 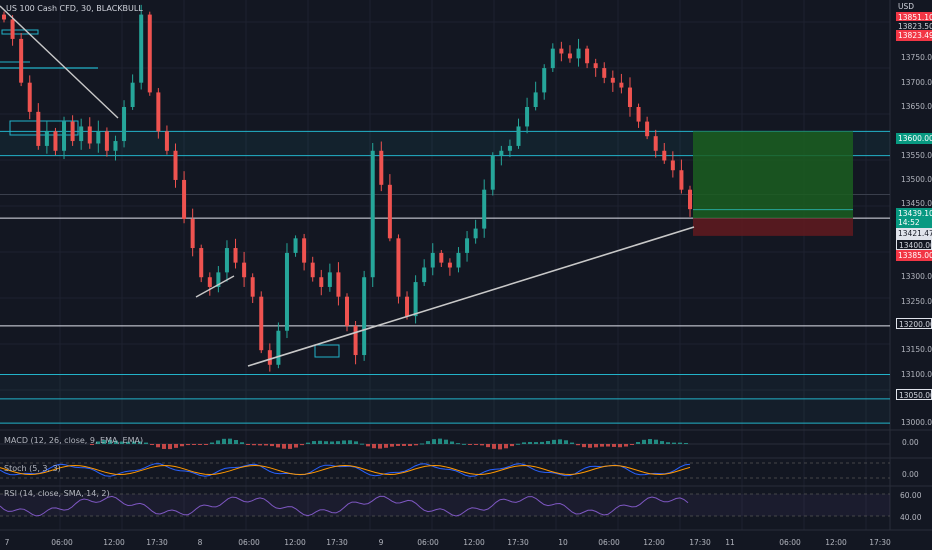 What do you see at coordinates (914, 255) in the screenshot?
I see `stop-price-tag: 13385.00` at bounding box center [914, 255].